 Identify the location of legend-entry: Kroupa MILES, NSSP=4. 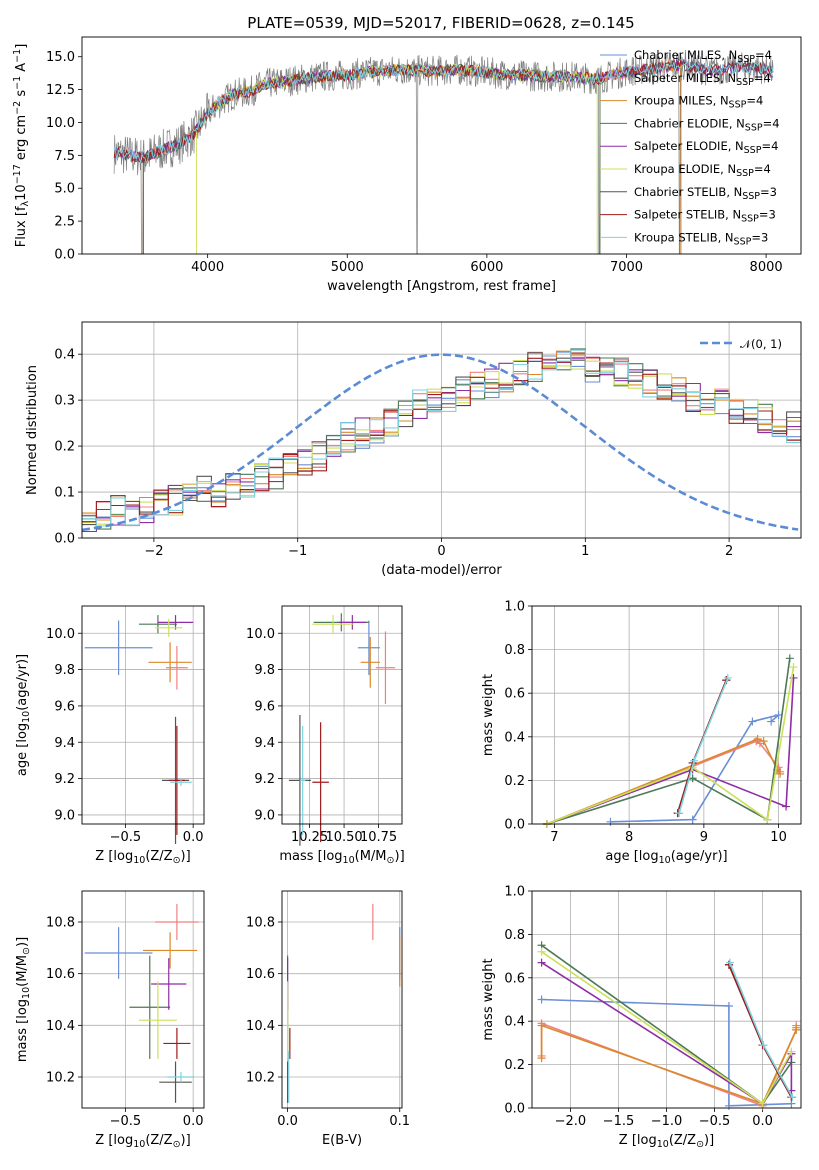
(698, 102).